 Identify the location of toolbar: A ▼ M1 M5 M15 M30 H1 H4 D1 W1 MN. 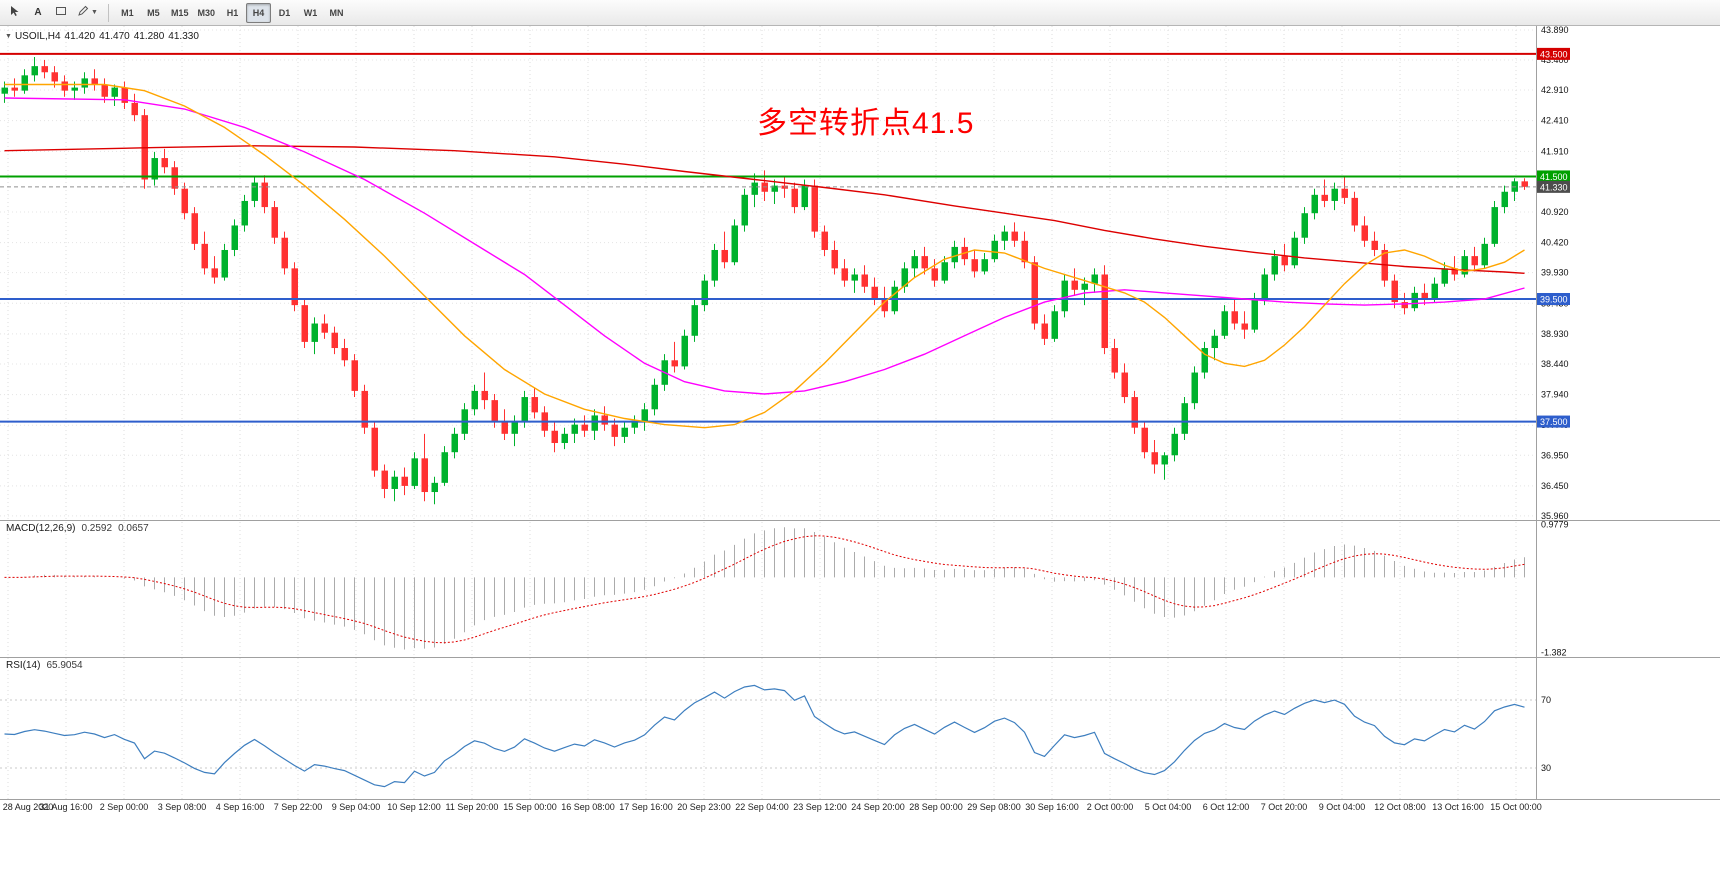
(860, 13).